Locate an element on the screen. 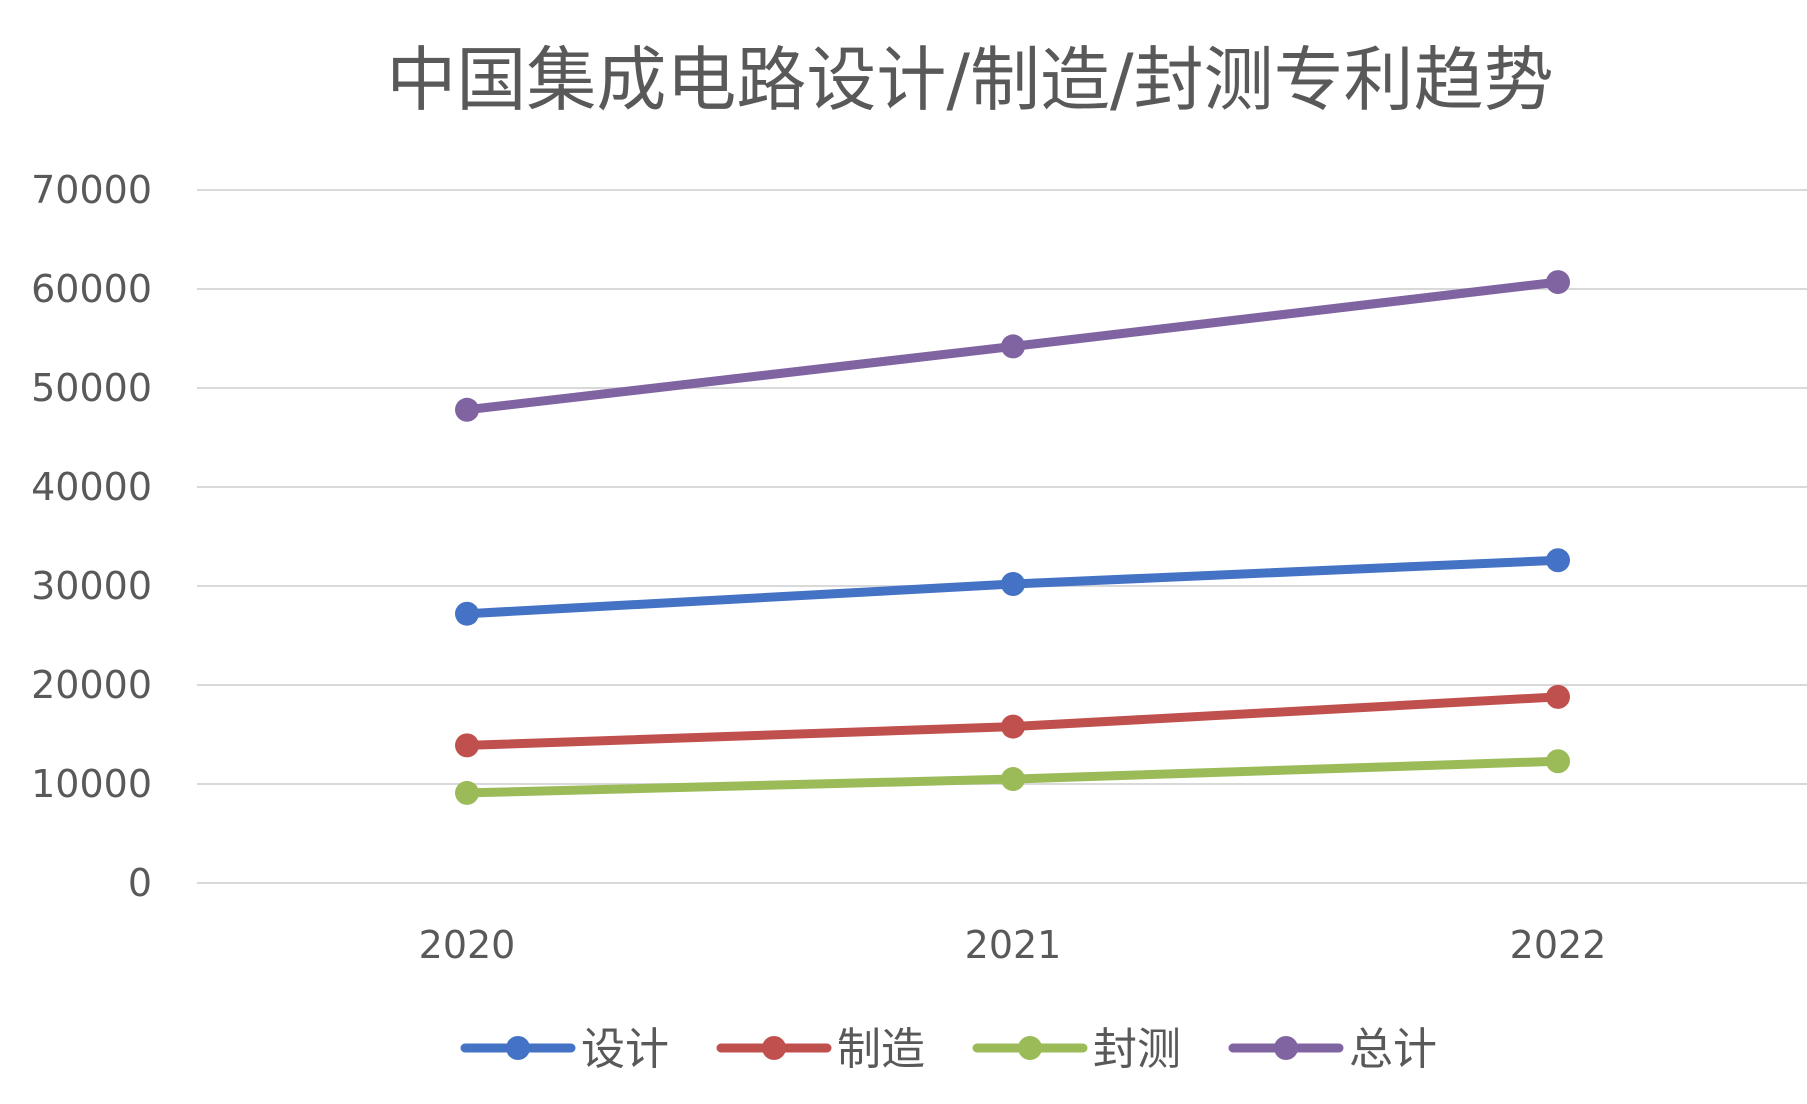  y-tick-label: 40000 is located at coordinates (91, 487).